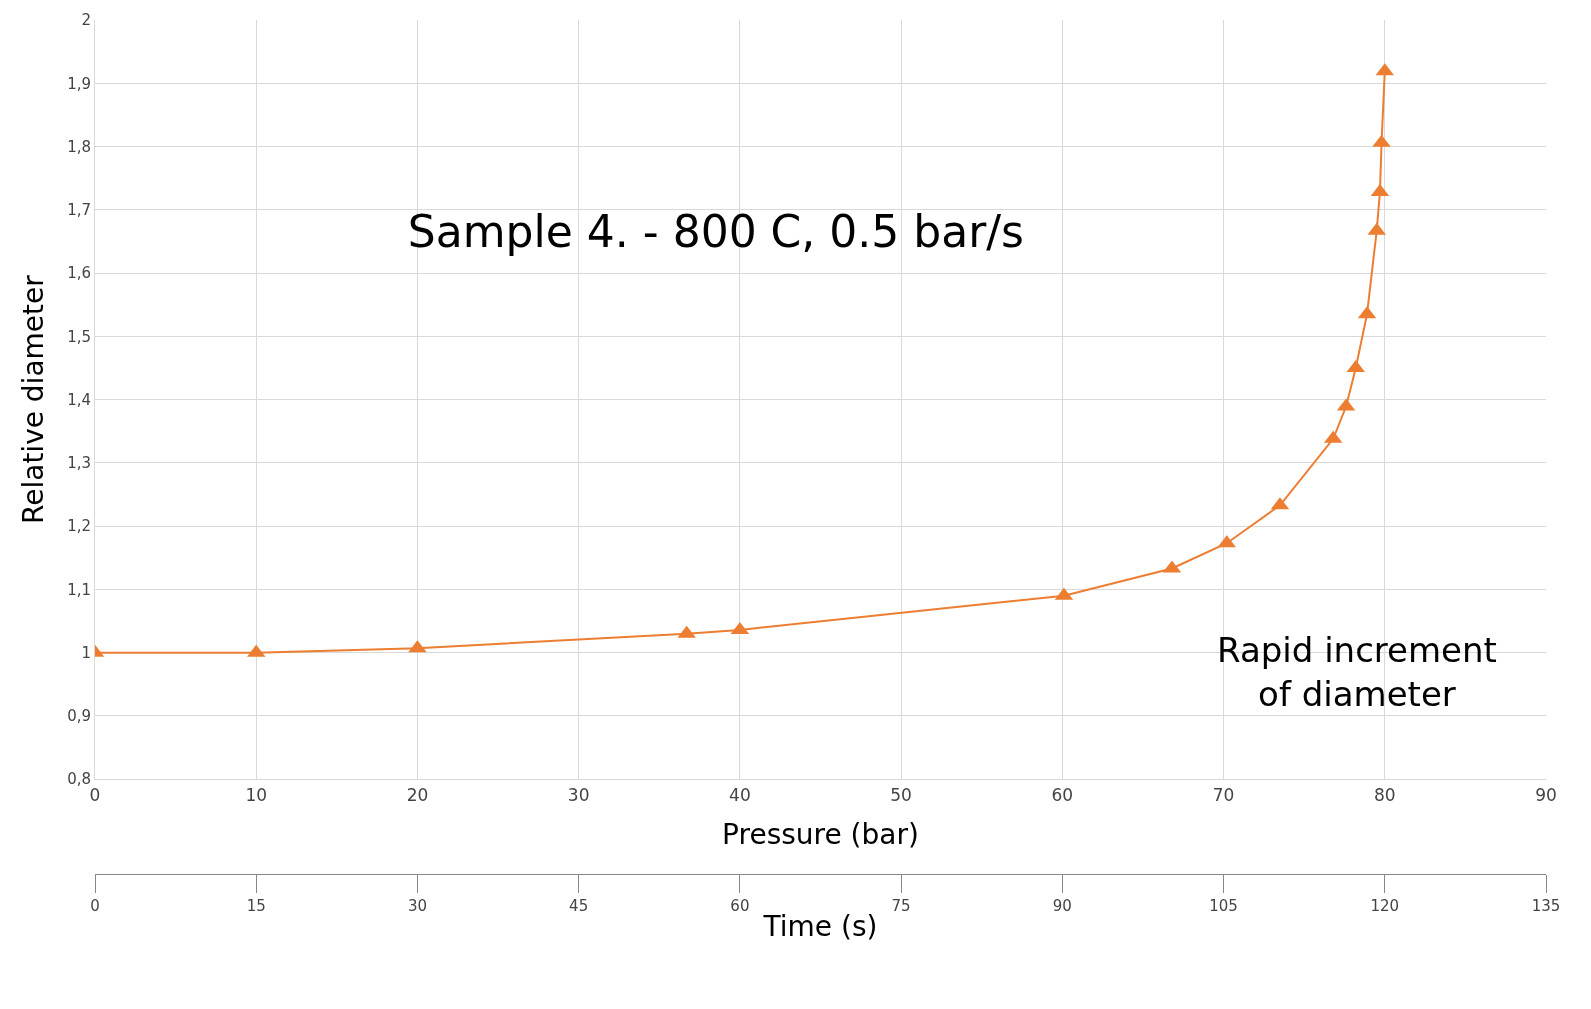  Describe the element at coordinates (79, 716) in the screenshot. I see `y-tick-label: 0,9` at that location.